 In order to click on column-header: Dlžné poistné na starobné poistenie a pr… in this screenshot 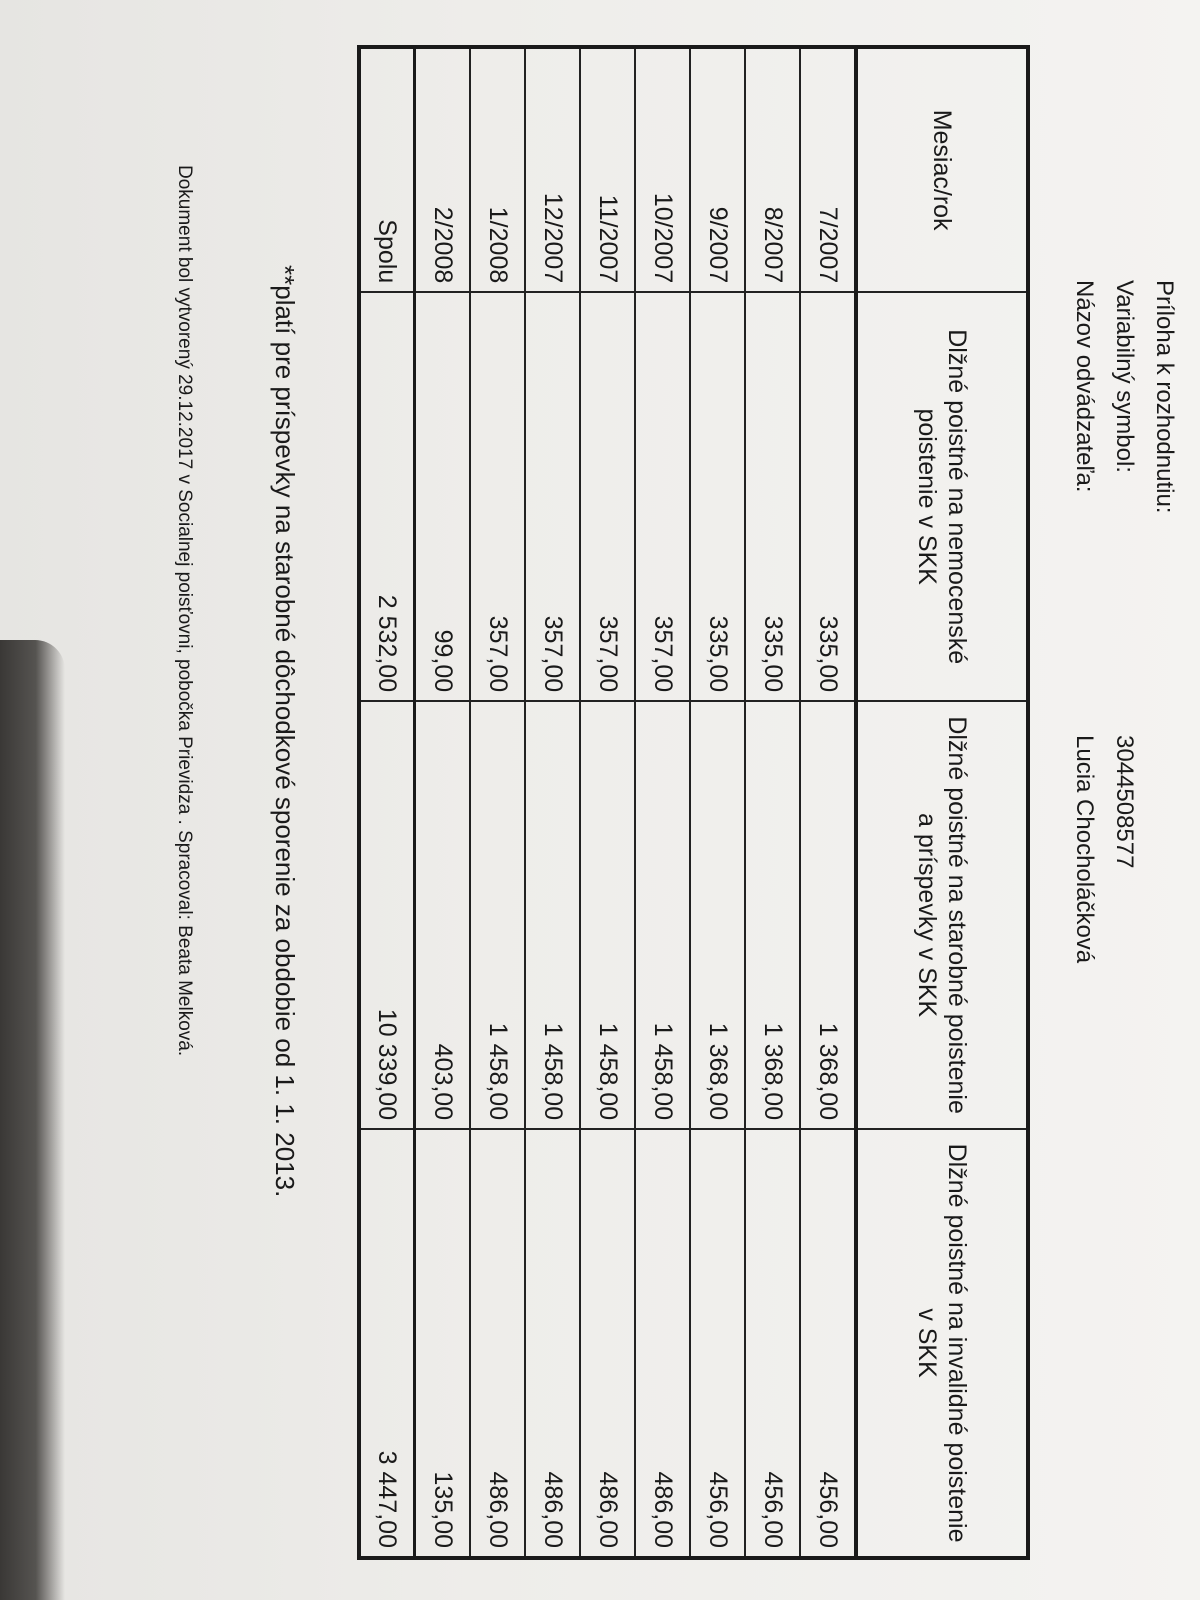, I will do `click(942, 915)`.